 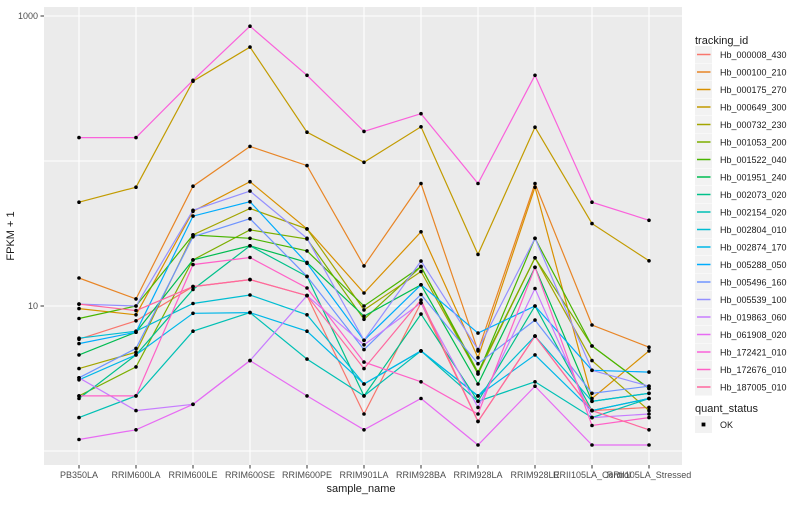 I want to click on x-tick-label: PB350LA, so click(x=79, y=475).